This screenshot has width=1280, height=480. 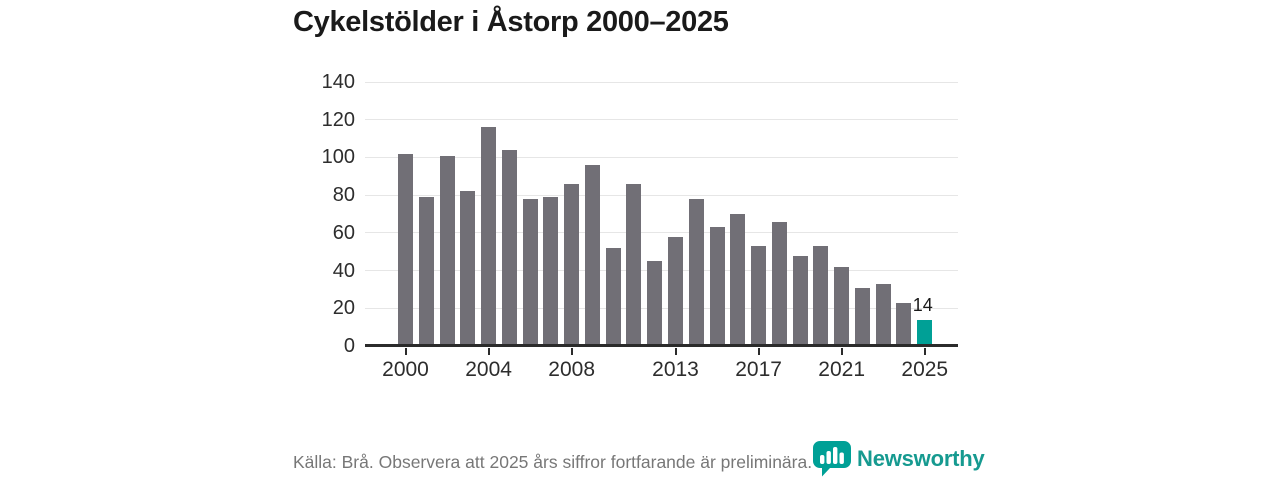 I want to click on bar-2020, so click(x=821, y=296).